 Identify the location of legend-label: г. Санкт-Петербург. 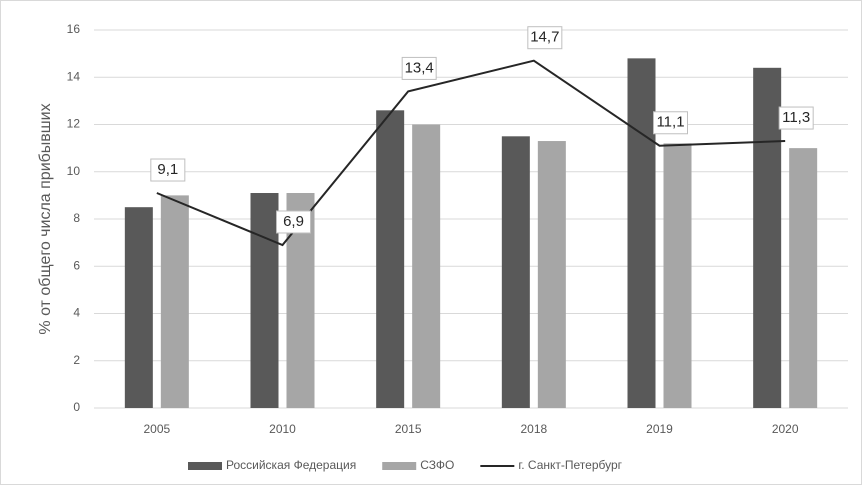
(570, 465).